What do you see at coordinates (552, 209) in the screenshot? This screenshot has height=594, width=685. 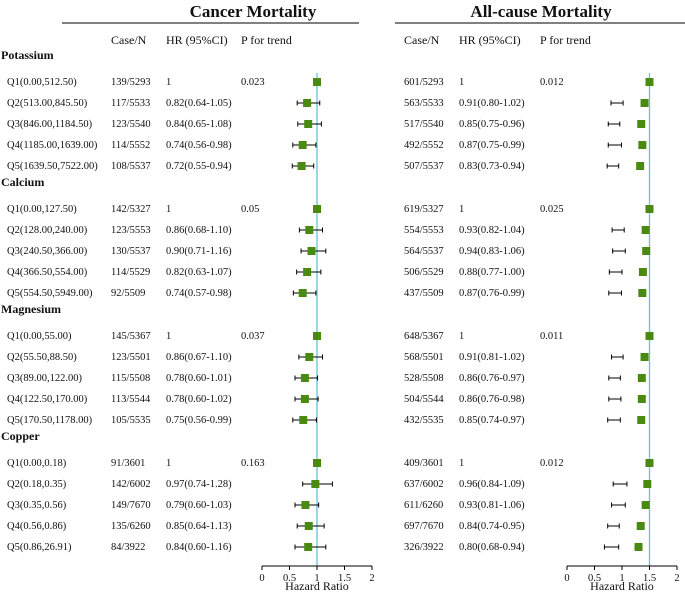 I see `row-p-trend: 0.025` at bounding box center [552, 209].